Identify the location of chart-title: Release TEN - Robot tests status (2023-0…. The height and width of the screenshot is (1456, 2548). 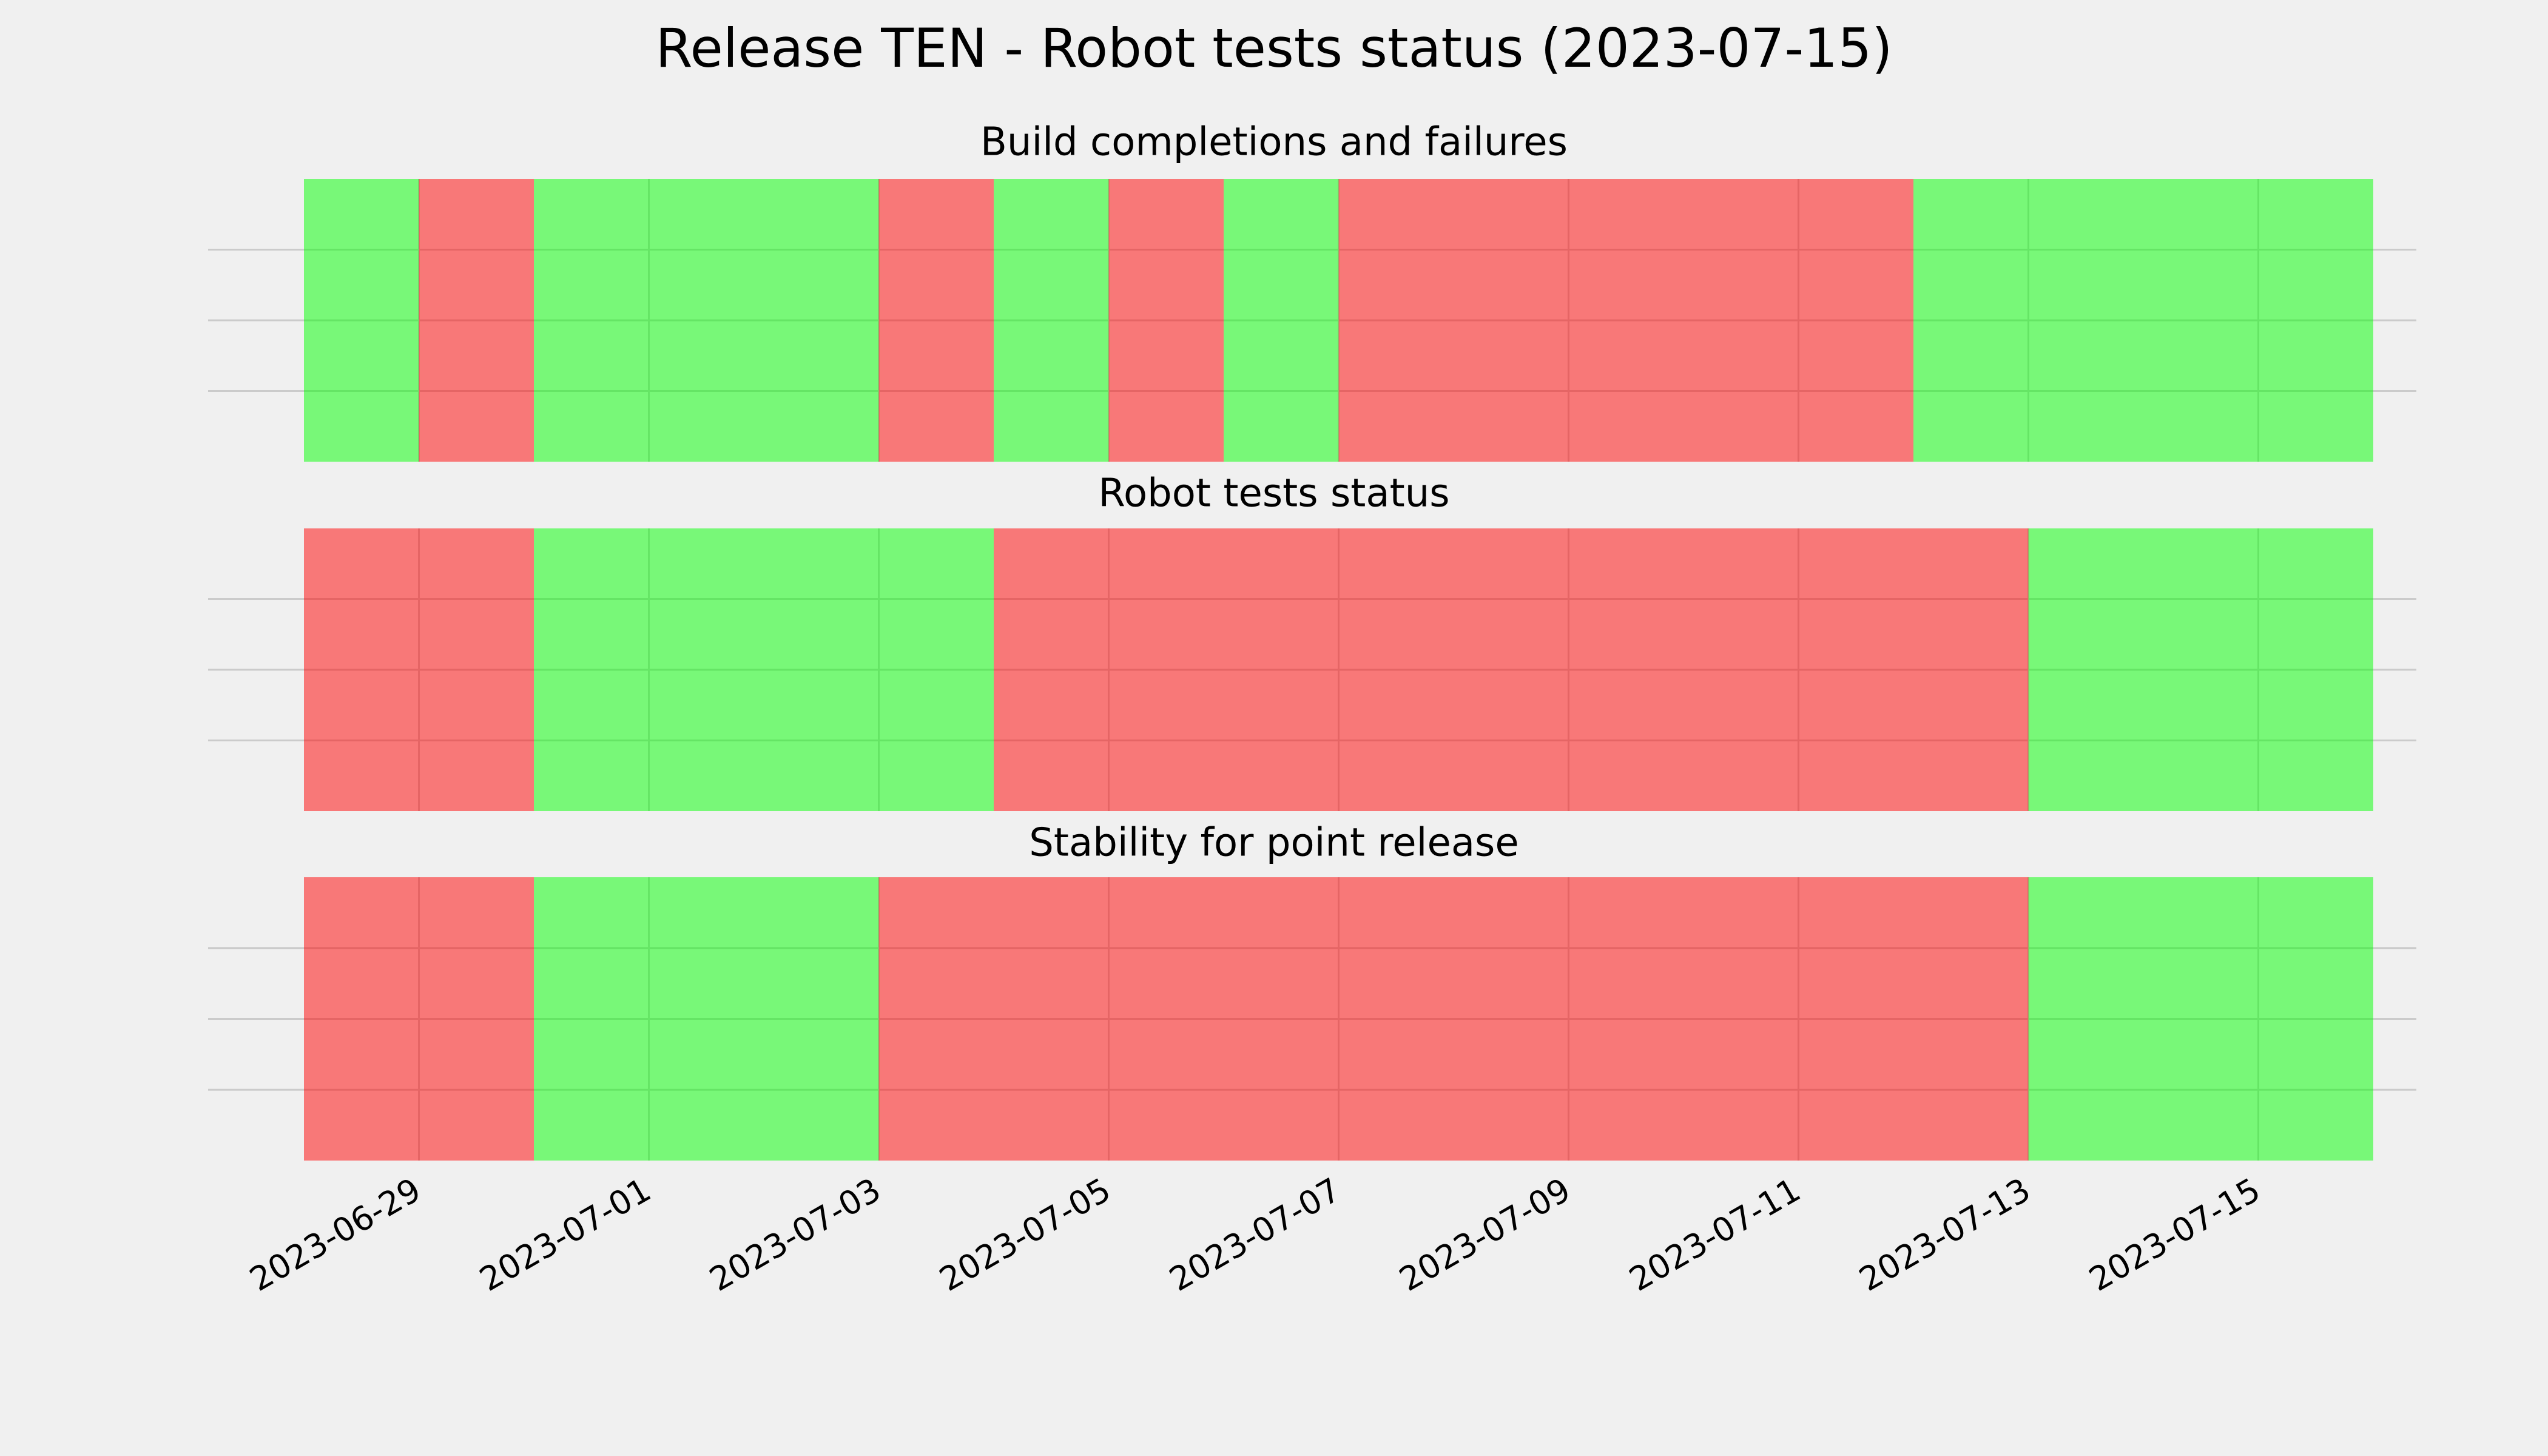
(1273, 48).